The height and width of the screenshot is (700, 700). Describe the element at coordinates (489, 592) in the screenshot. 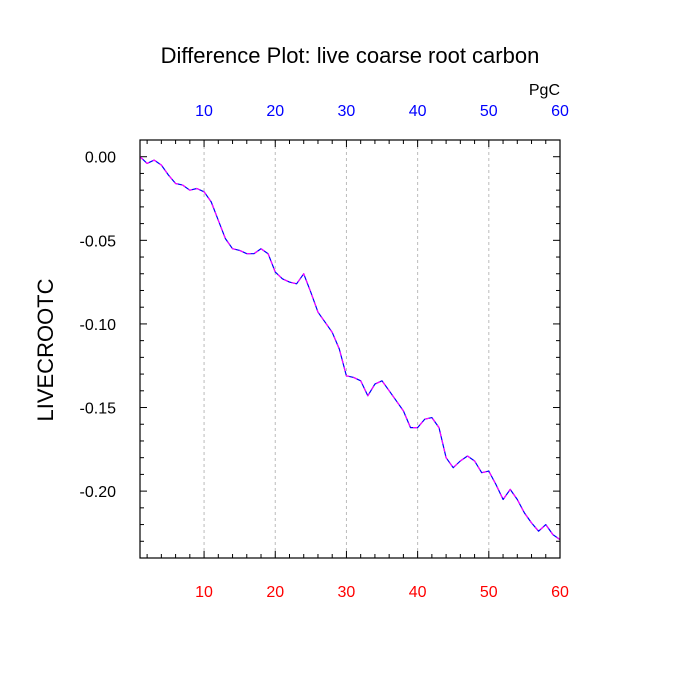

I see `x-tick-label-bottom: 50` at that location.